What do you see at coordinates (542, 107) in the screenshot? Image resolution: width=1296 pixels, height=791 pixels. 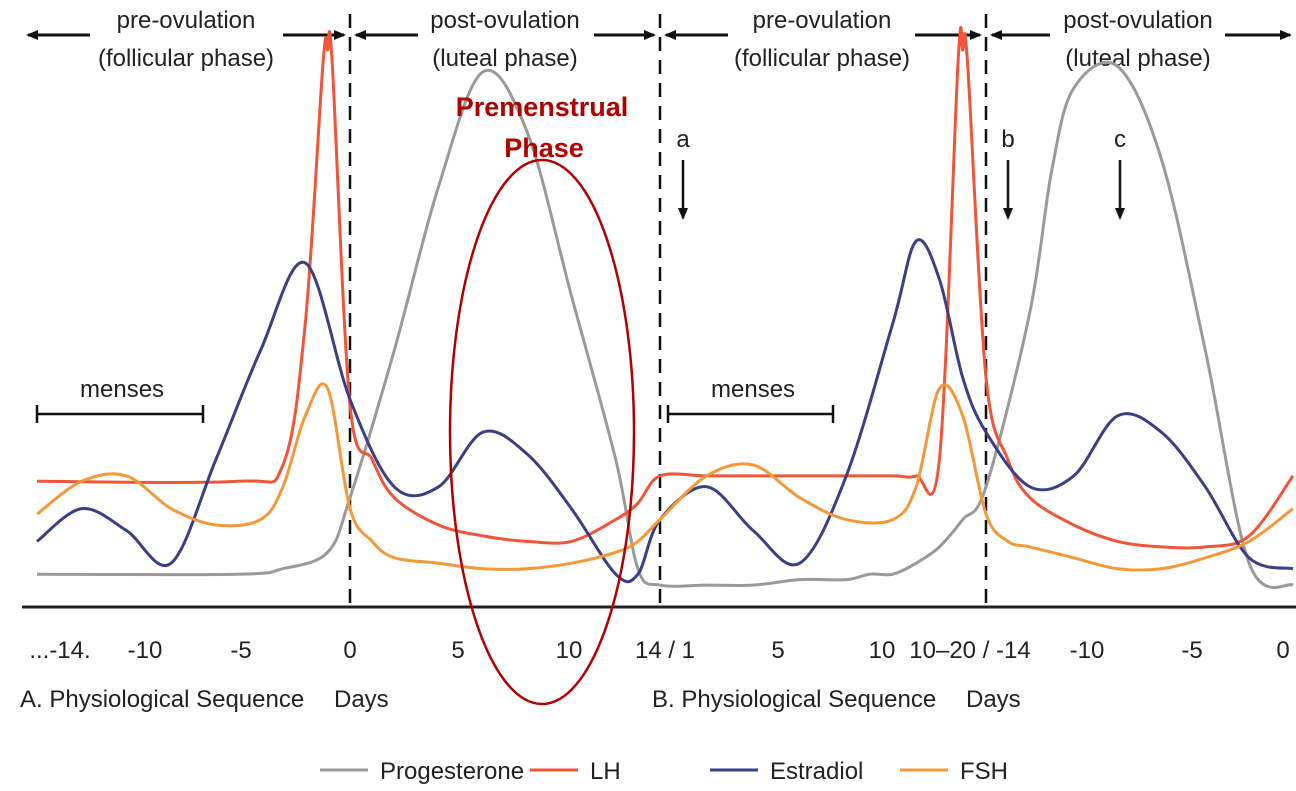 I see `premenstrual-label-line1: Premenstrual` at bounding box center [542, 107].